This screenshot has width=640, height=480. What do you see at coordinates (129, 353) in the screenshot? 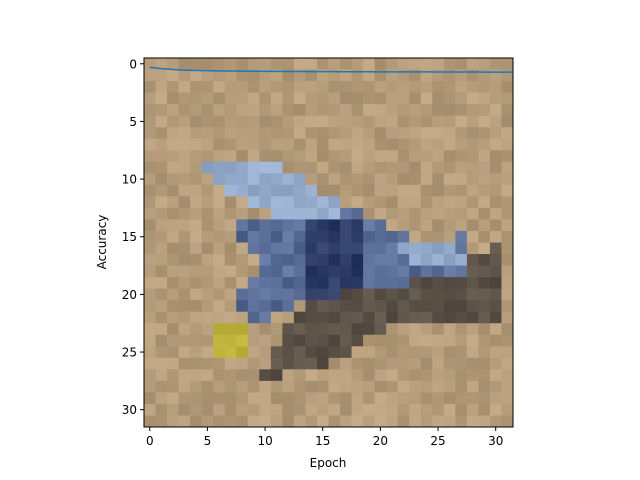
I see `y-tick-label: 25` at bounding box center [129, 353].